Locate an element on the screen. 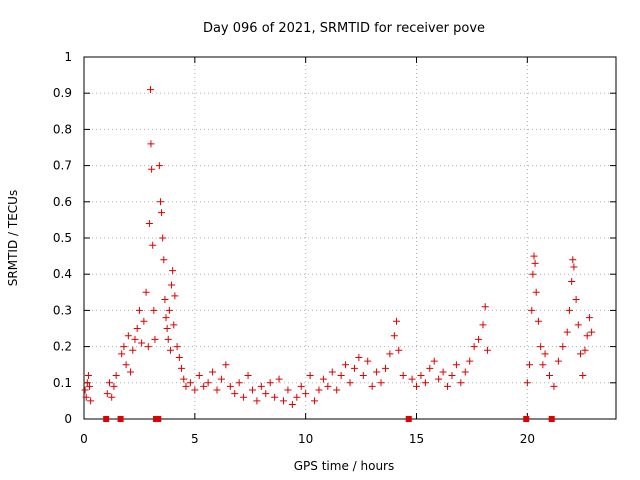 Image resolution: width=640 pixels, height=480 pixels. x-tick-label: 10 is located at coordinates (305, 439).